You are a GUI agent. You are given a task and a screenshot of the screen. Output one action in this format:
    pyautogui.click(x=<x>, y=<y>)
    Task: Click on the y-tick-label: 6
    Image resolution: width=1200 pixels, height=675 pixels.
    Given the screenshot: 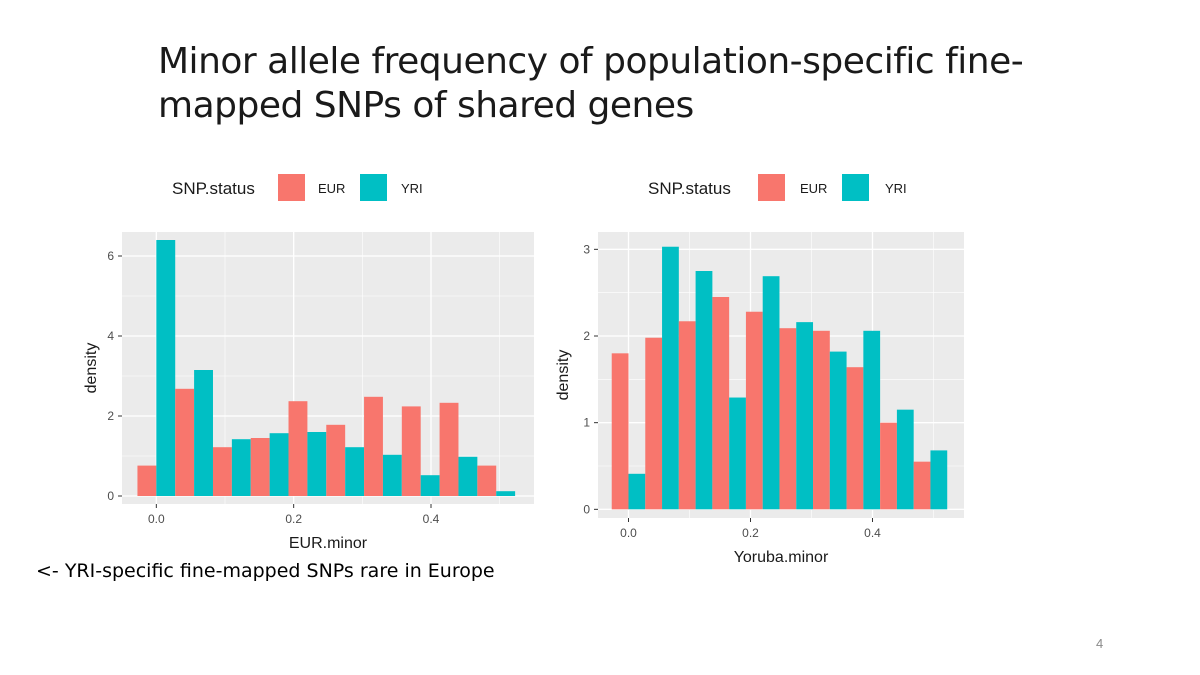 What is the action you would take?
    pyautogui.click(x=110, y=256)
    